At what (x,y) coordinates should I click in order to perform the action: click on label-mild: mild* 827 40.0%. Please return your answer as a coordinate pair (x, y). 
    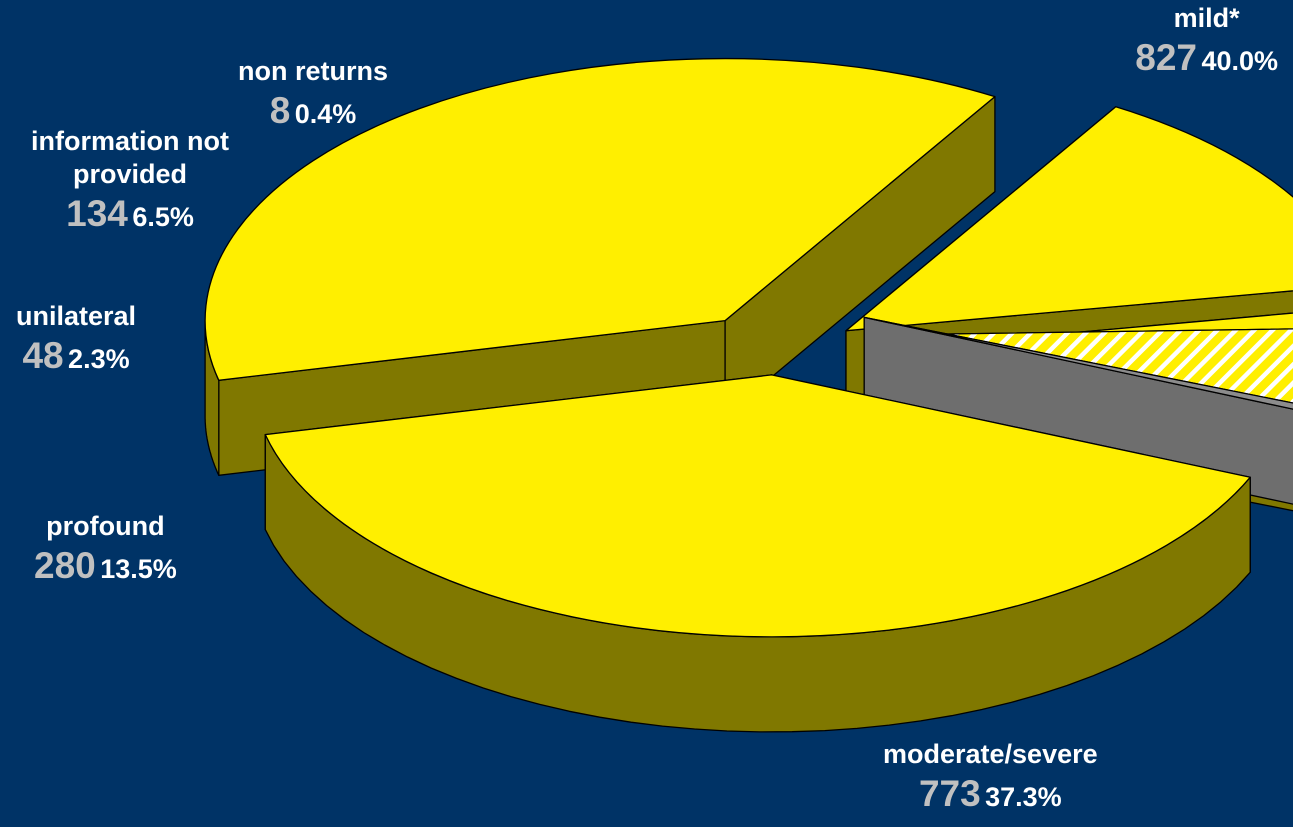
    Looking at the image, I should click on (1206, 40).